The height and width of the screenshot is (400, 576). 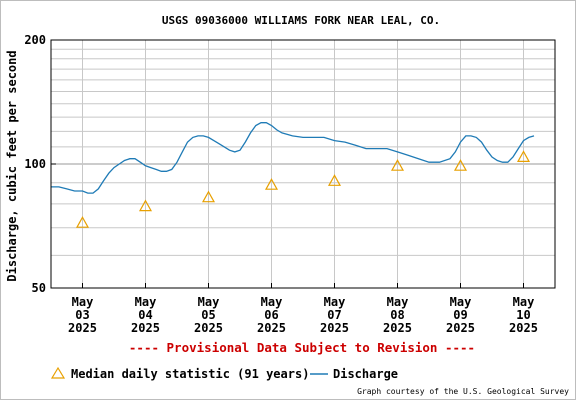 What do you see at coordinates (365, 374) in the screenshot?
I see `legend-discharge-label: Discharge` at bounding box center [365, 374].